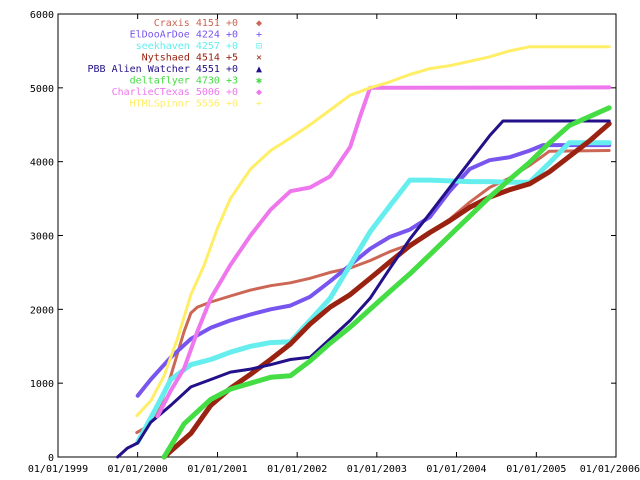  What do you see at coordinates (42, 237) in the screenshot?
I see `y-tick-label: 3000` at bounding box center [42, 237].